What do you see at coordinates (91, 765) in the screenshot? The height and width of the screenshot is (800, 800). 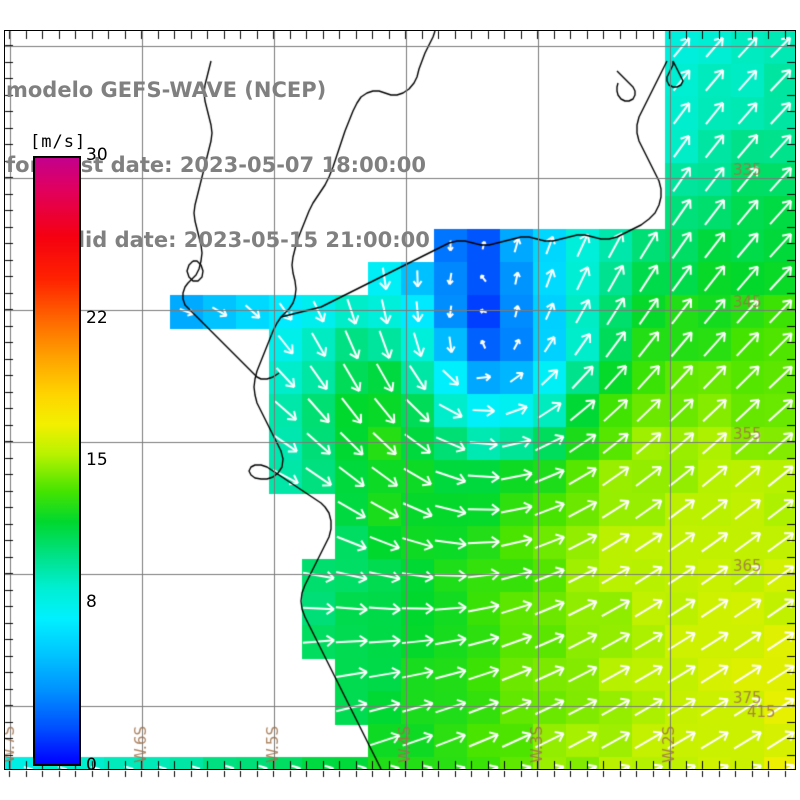 I see `colorbar-tick-0: 0` at bounding box center [91, 765].